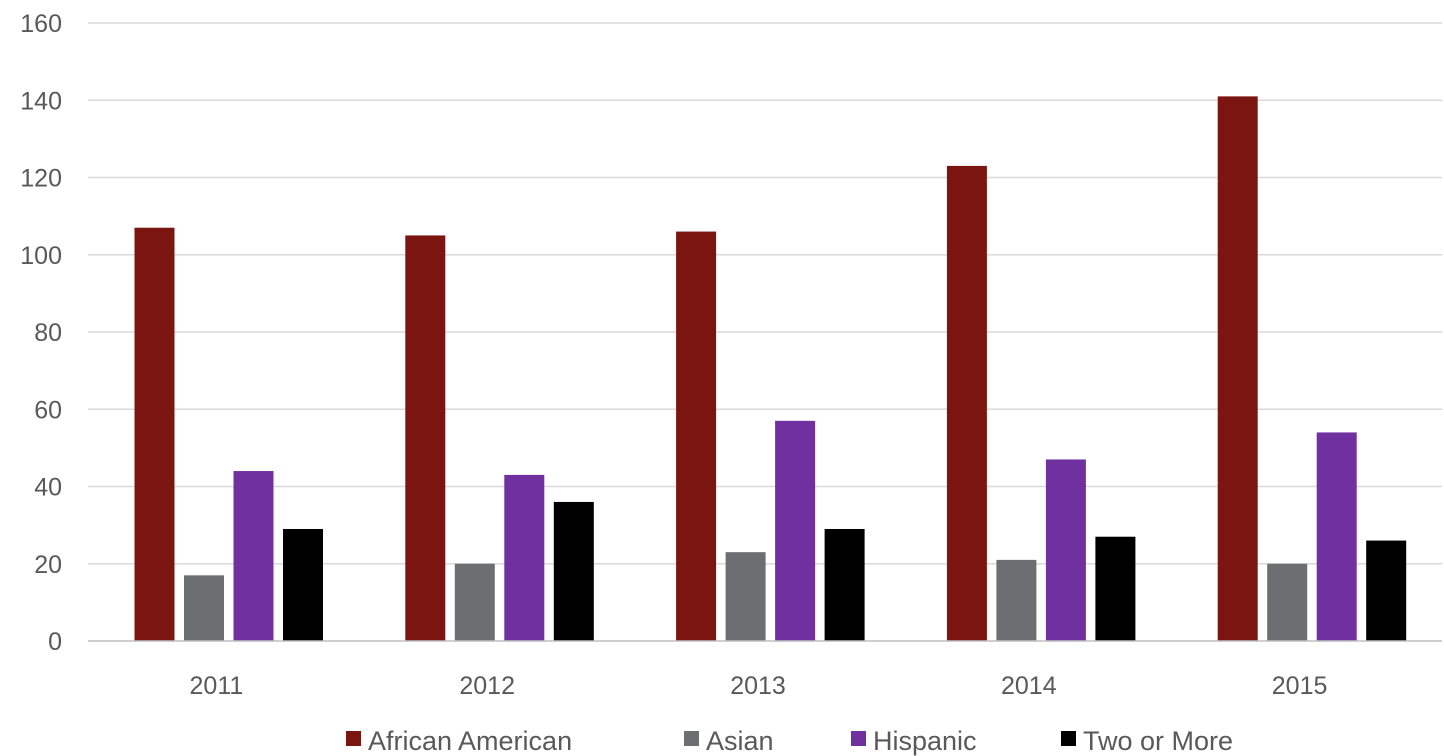 This screenshot has width=1444, height=756. What do you see at coordinates (789, 741) in the screenshot?
I see `legend: African American Asian Hispanic Two or More` at bounding box center [789, 741].